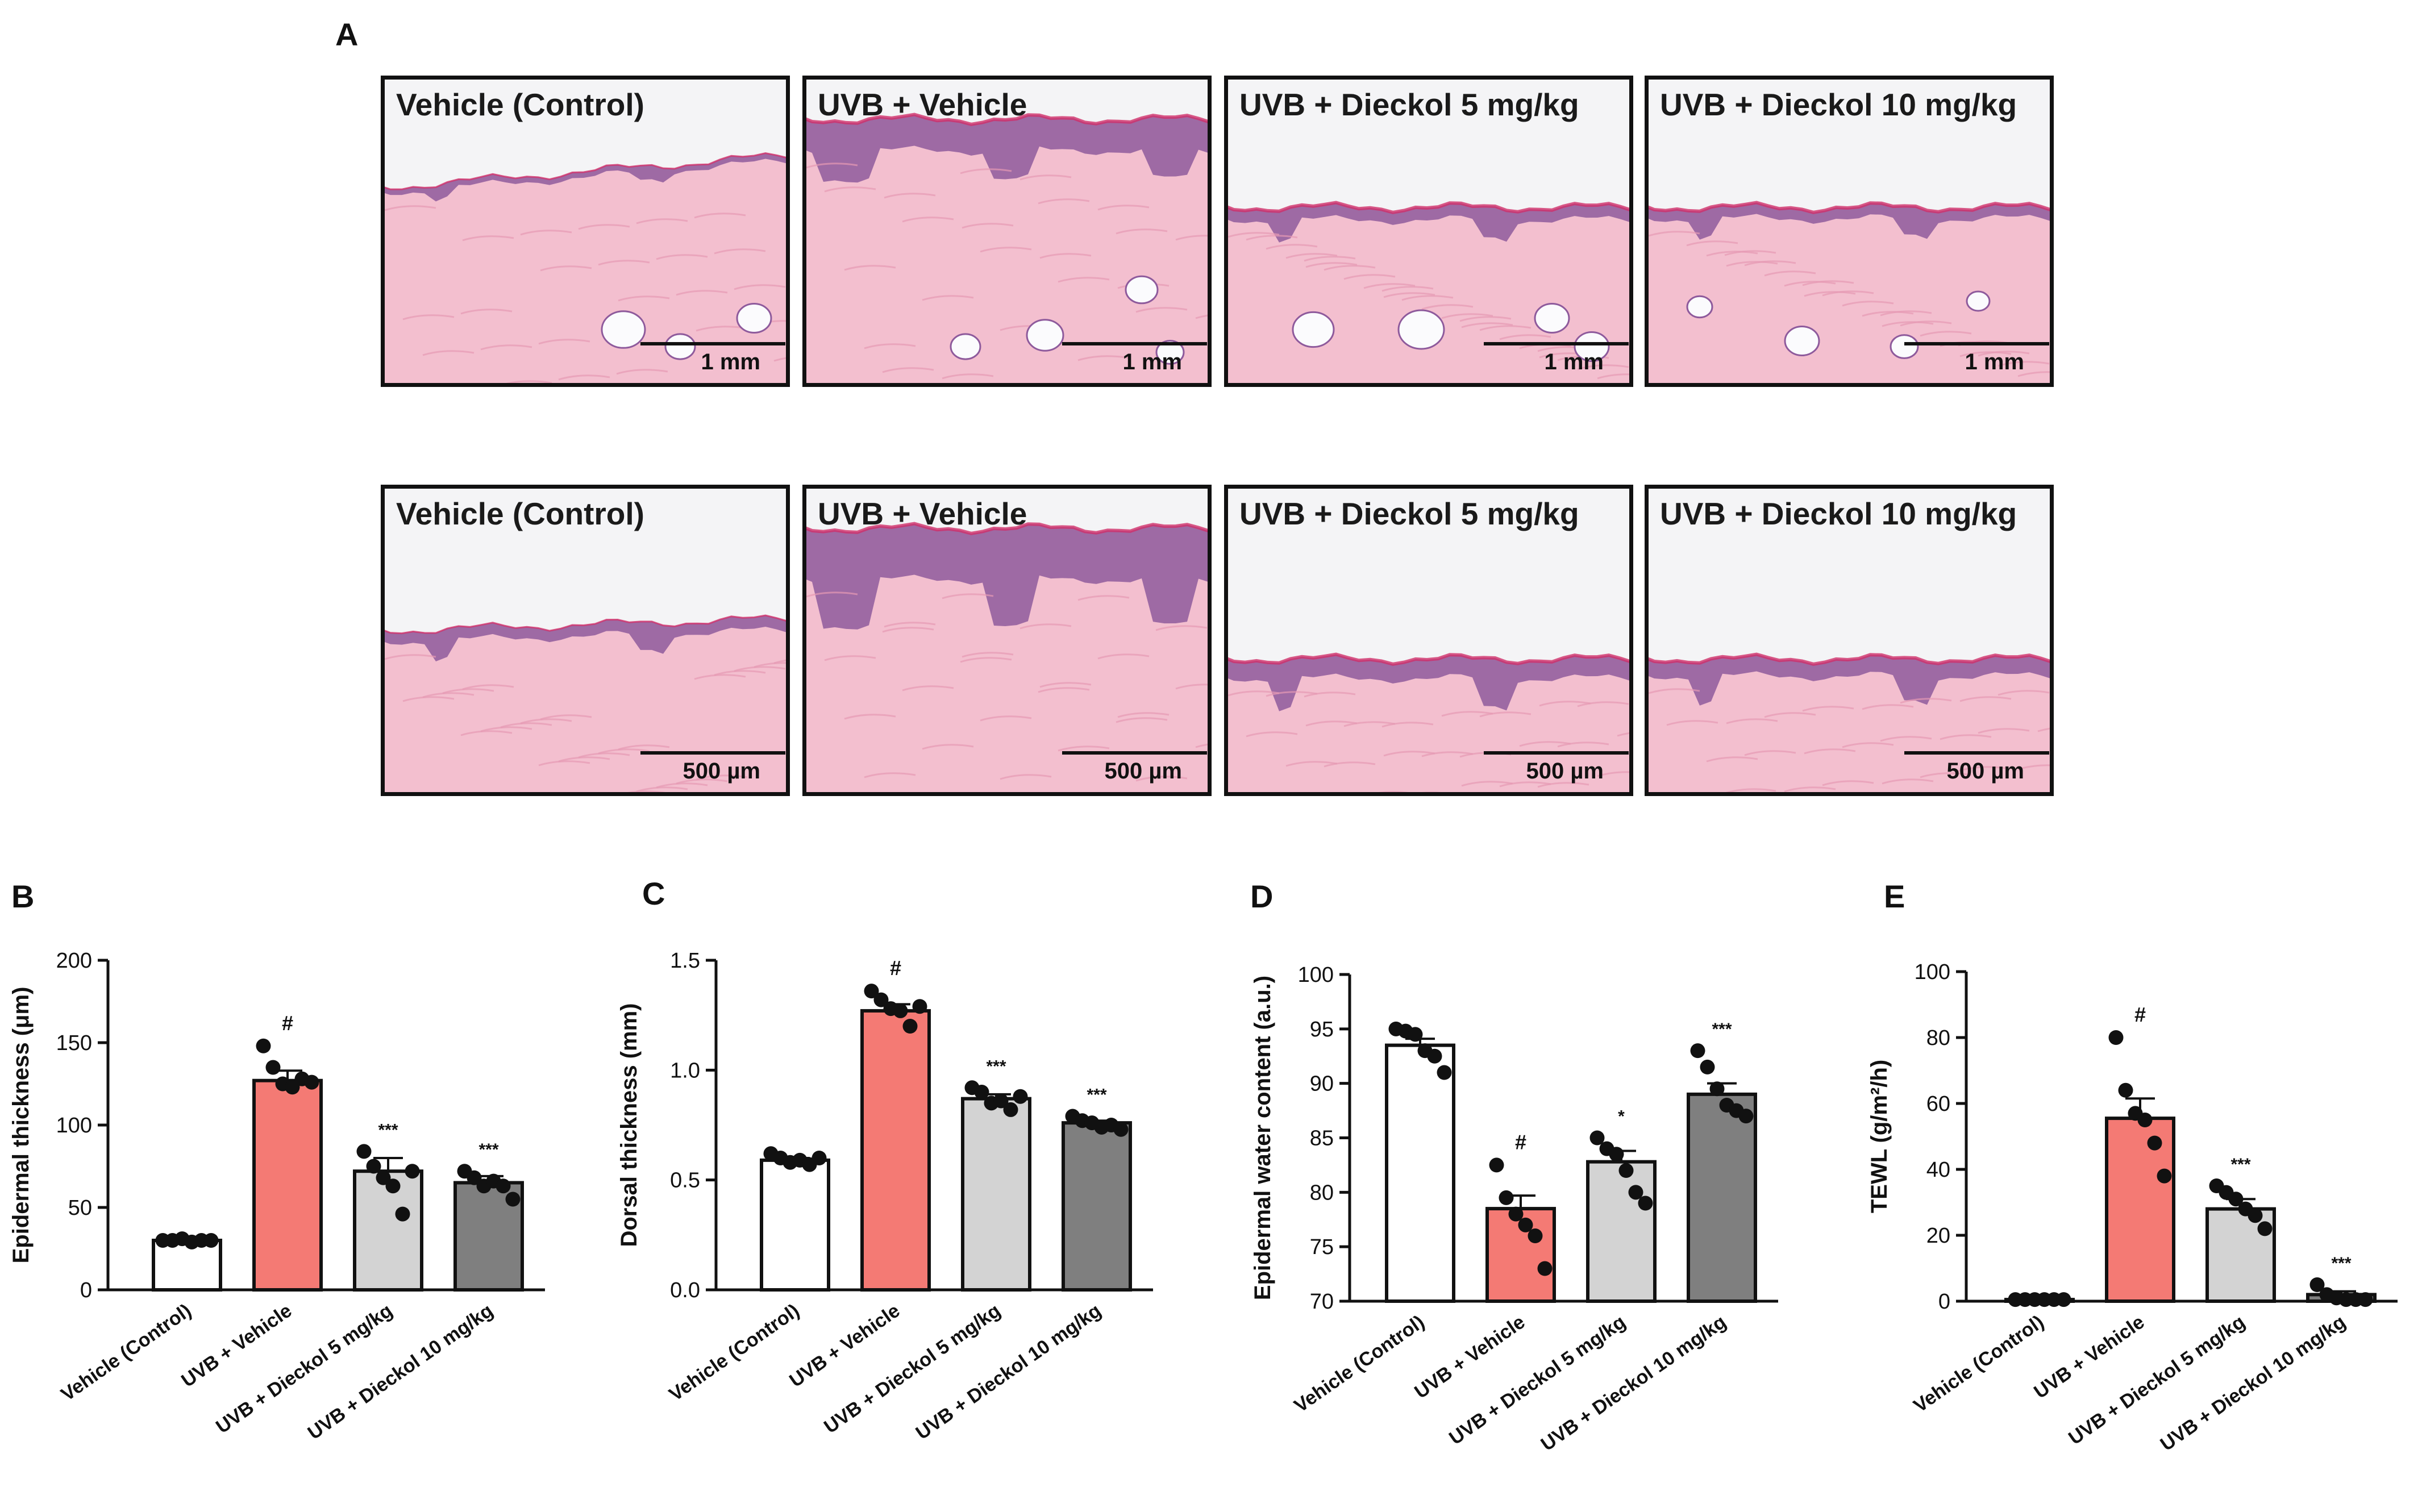 This screenshot has height=1512, width=2422. What do you see at coordinates (1938, 1104) in the screenshot?
I see `y-tick-label: 60` at bounding box center [1938, 1104].